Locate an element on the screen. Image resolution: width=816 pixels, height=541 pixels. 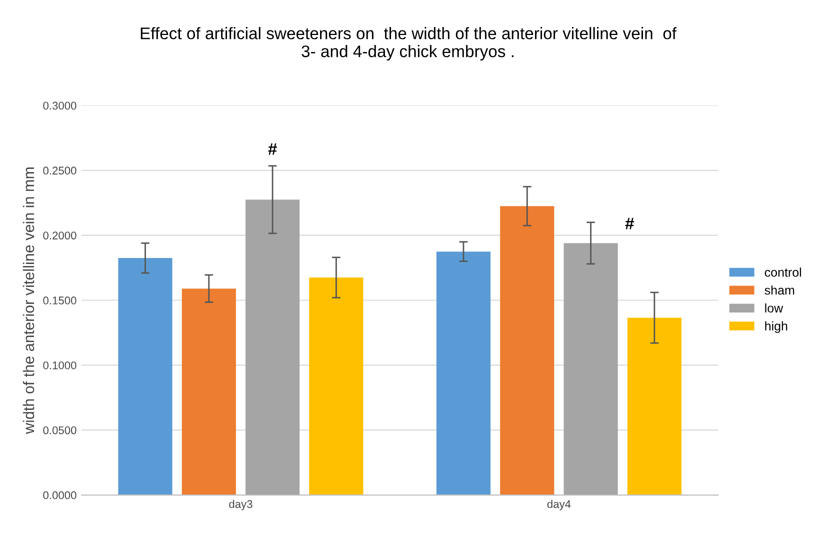
x-tick-label: day4 is located at coordinates (559, 505).